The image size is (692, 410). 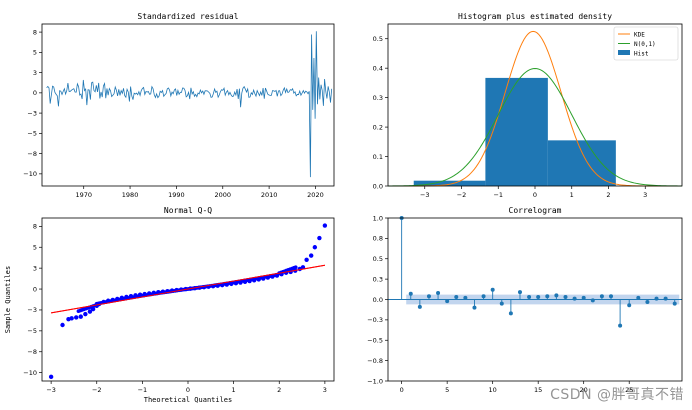 What do you see at coordinates (35, 32) in the screenshot?
I see `y-tick-label: 8` at bounding box center [35, 32].